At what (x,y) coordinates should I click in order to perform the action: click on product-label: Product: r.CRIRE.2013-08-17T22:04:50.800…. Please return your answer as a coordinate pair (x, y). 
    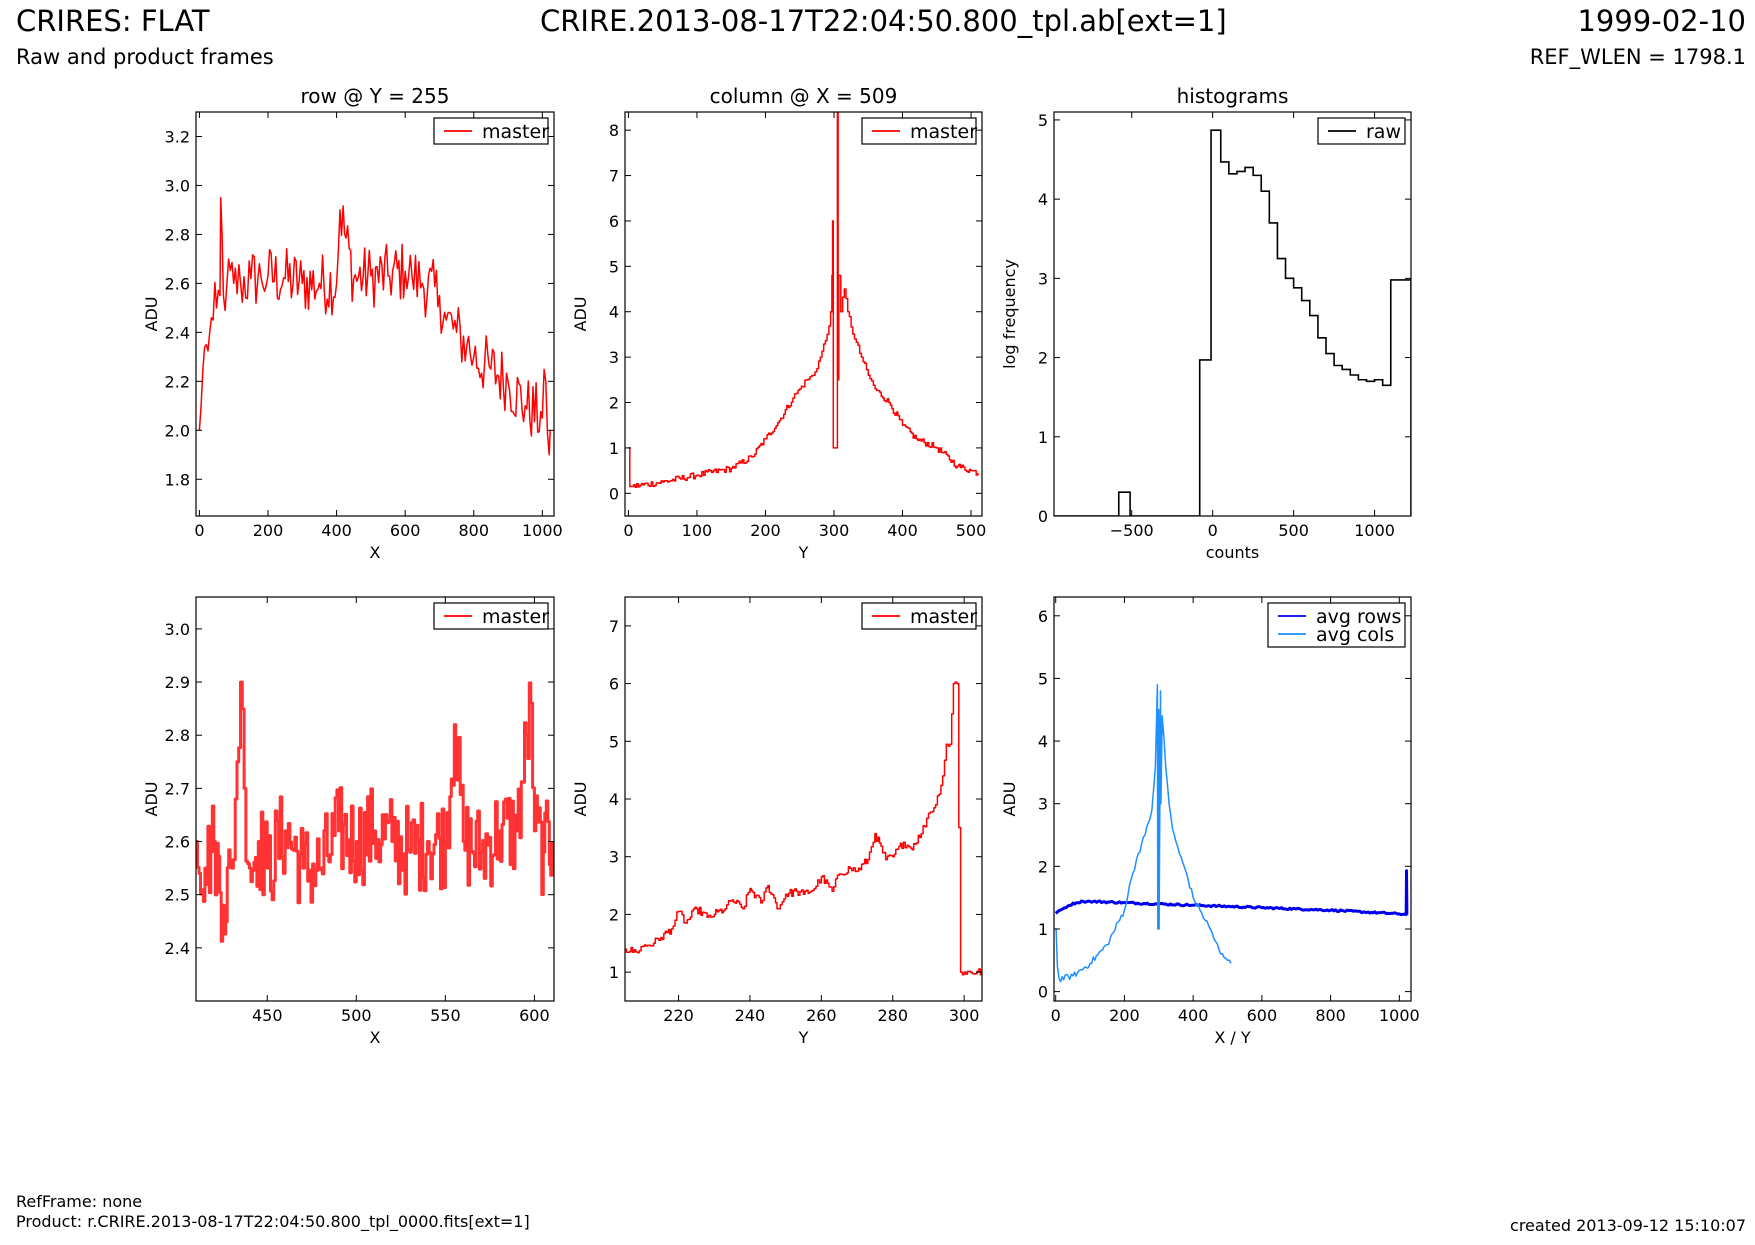
    Looking at the image, I should click on (273, 1221).